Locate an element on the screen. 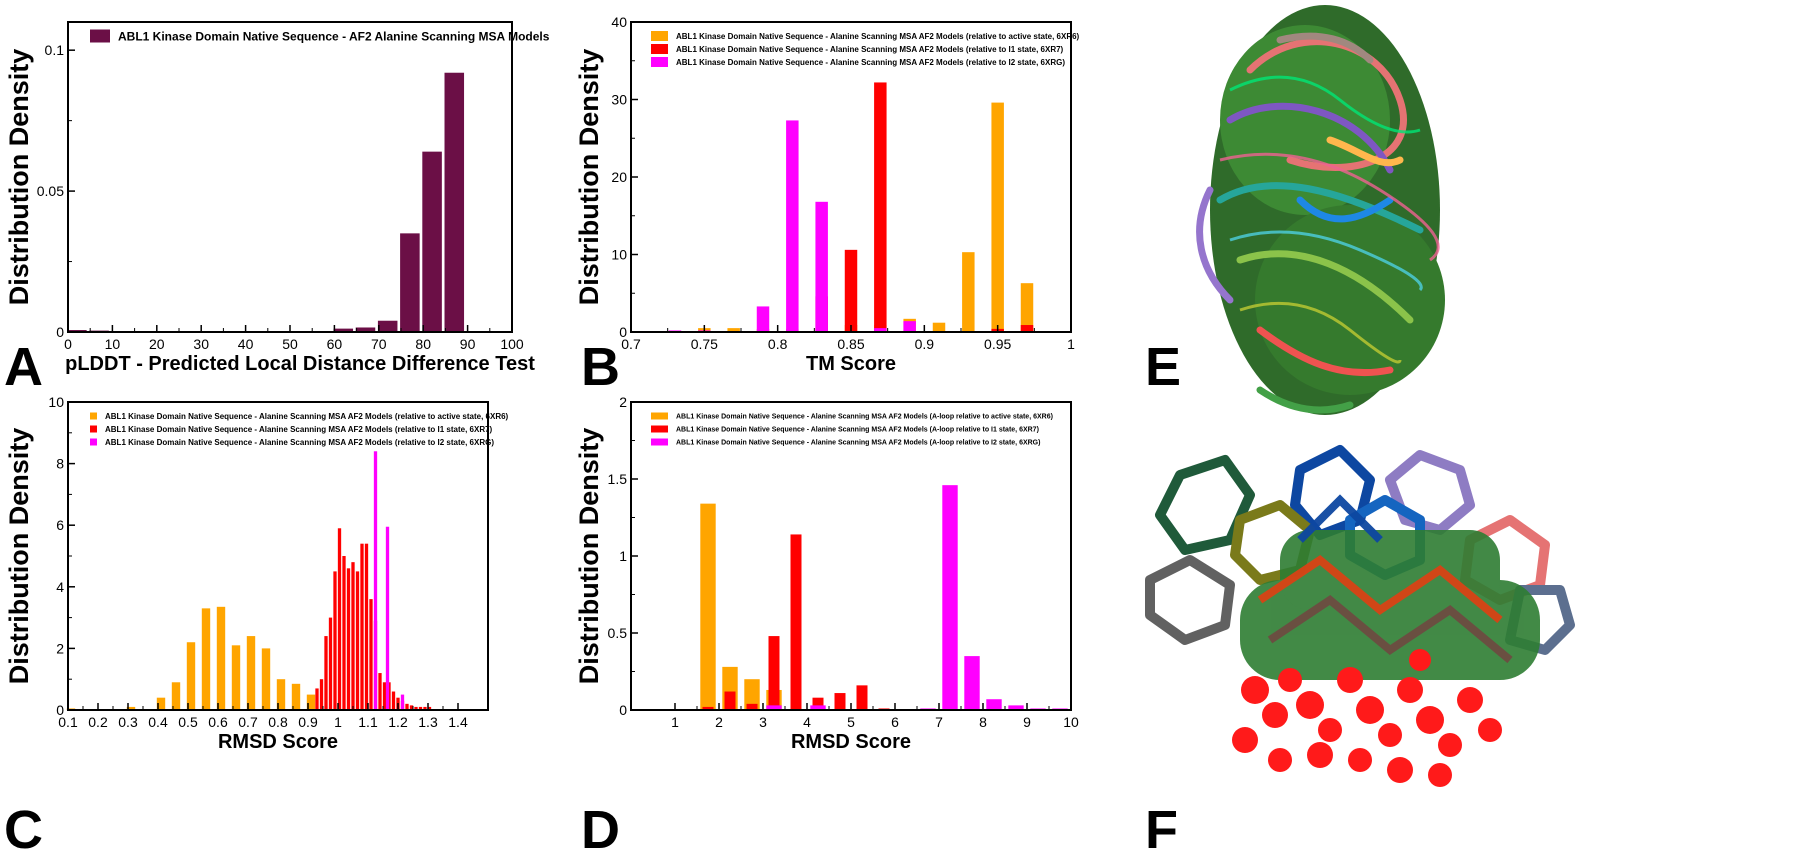  panel-letter-b: B is located at coordinates (600, 367).